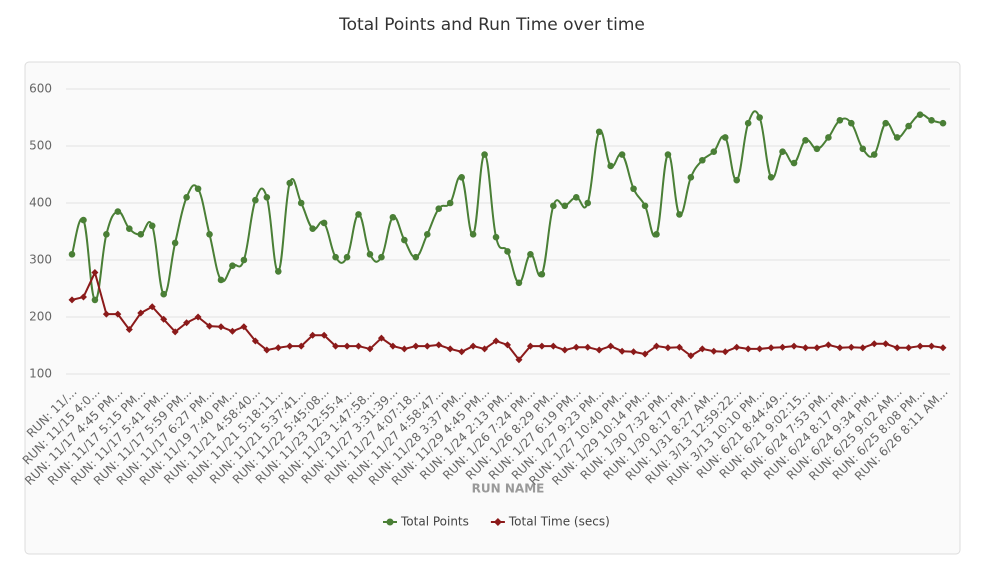  Describe the element at coordinates (40, 89) in the screenshot. I see `y-tick-label: 600` at that location.